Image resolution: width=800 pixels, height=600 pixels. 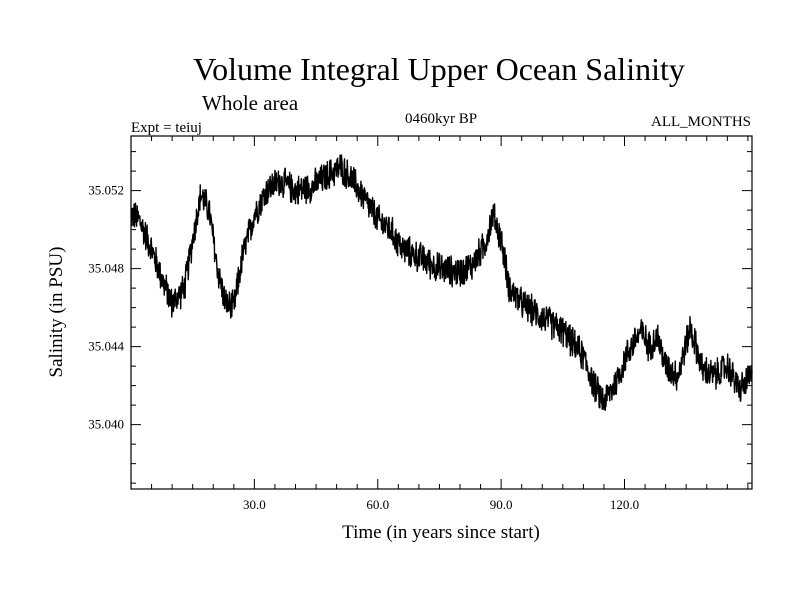 What do you see at coordinates (501, 504) in the screenshot?
I see `x-tick-label: 90.0` at bounding box center [501, 504].